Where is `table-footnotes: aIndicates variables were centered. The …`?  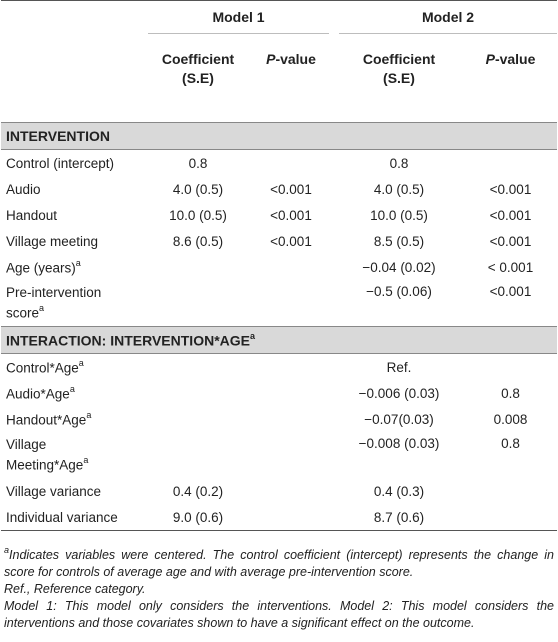
table-footnotes: aIndicates variables were centered. The … is located at coordinates (279, 587).